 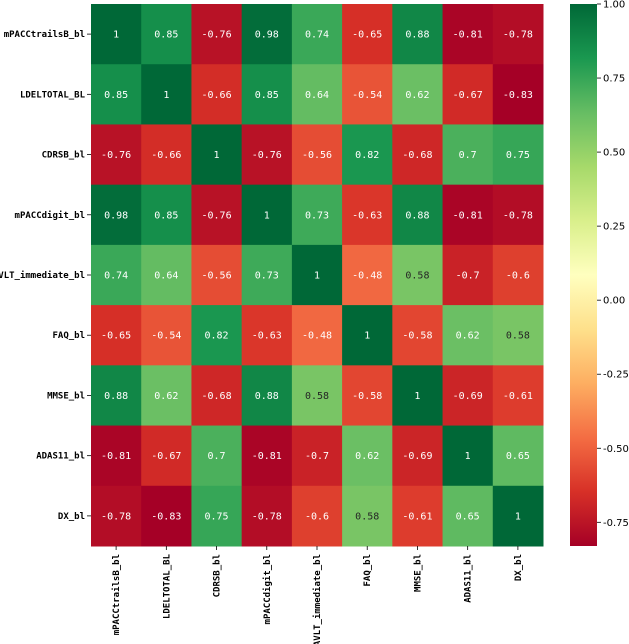 I want to click on cell-value-label: -0.78, so click(x=518, y=35).